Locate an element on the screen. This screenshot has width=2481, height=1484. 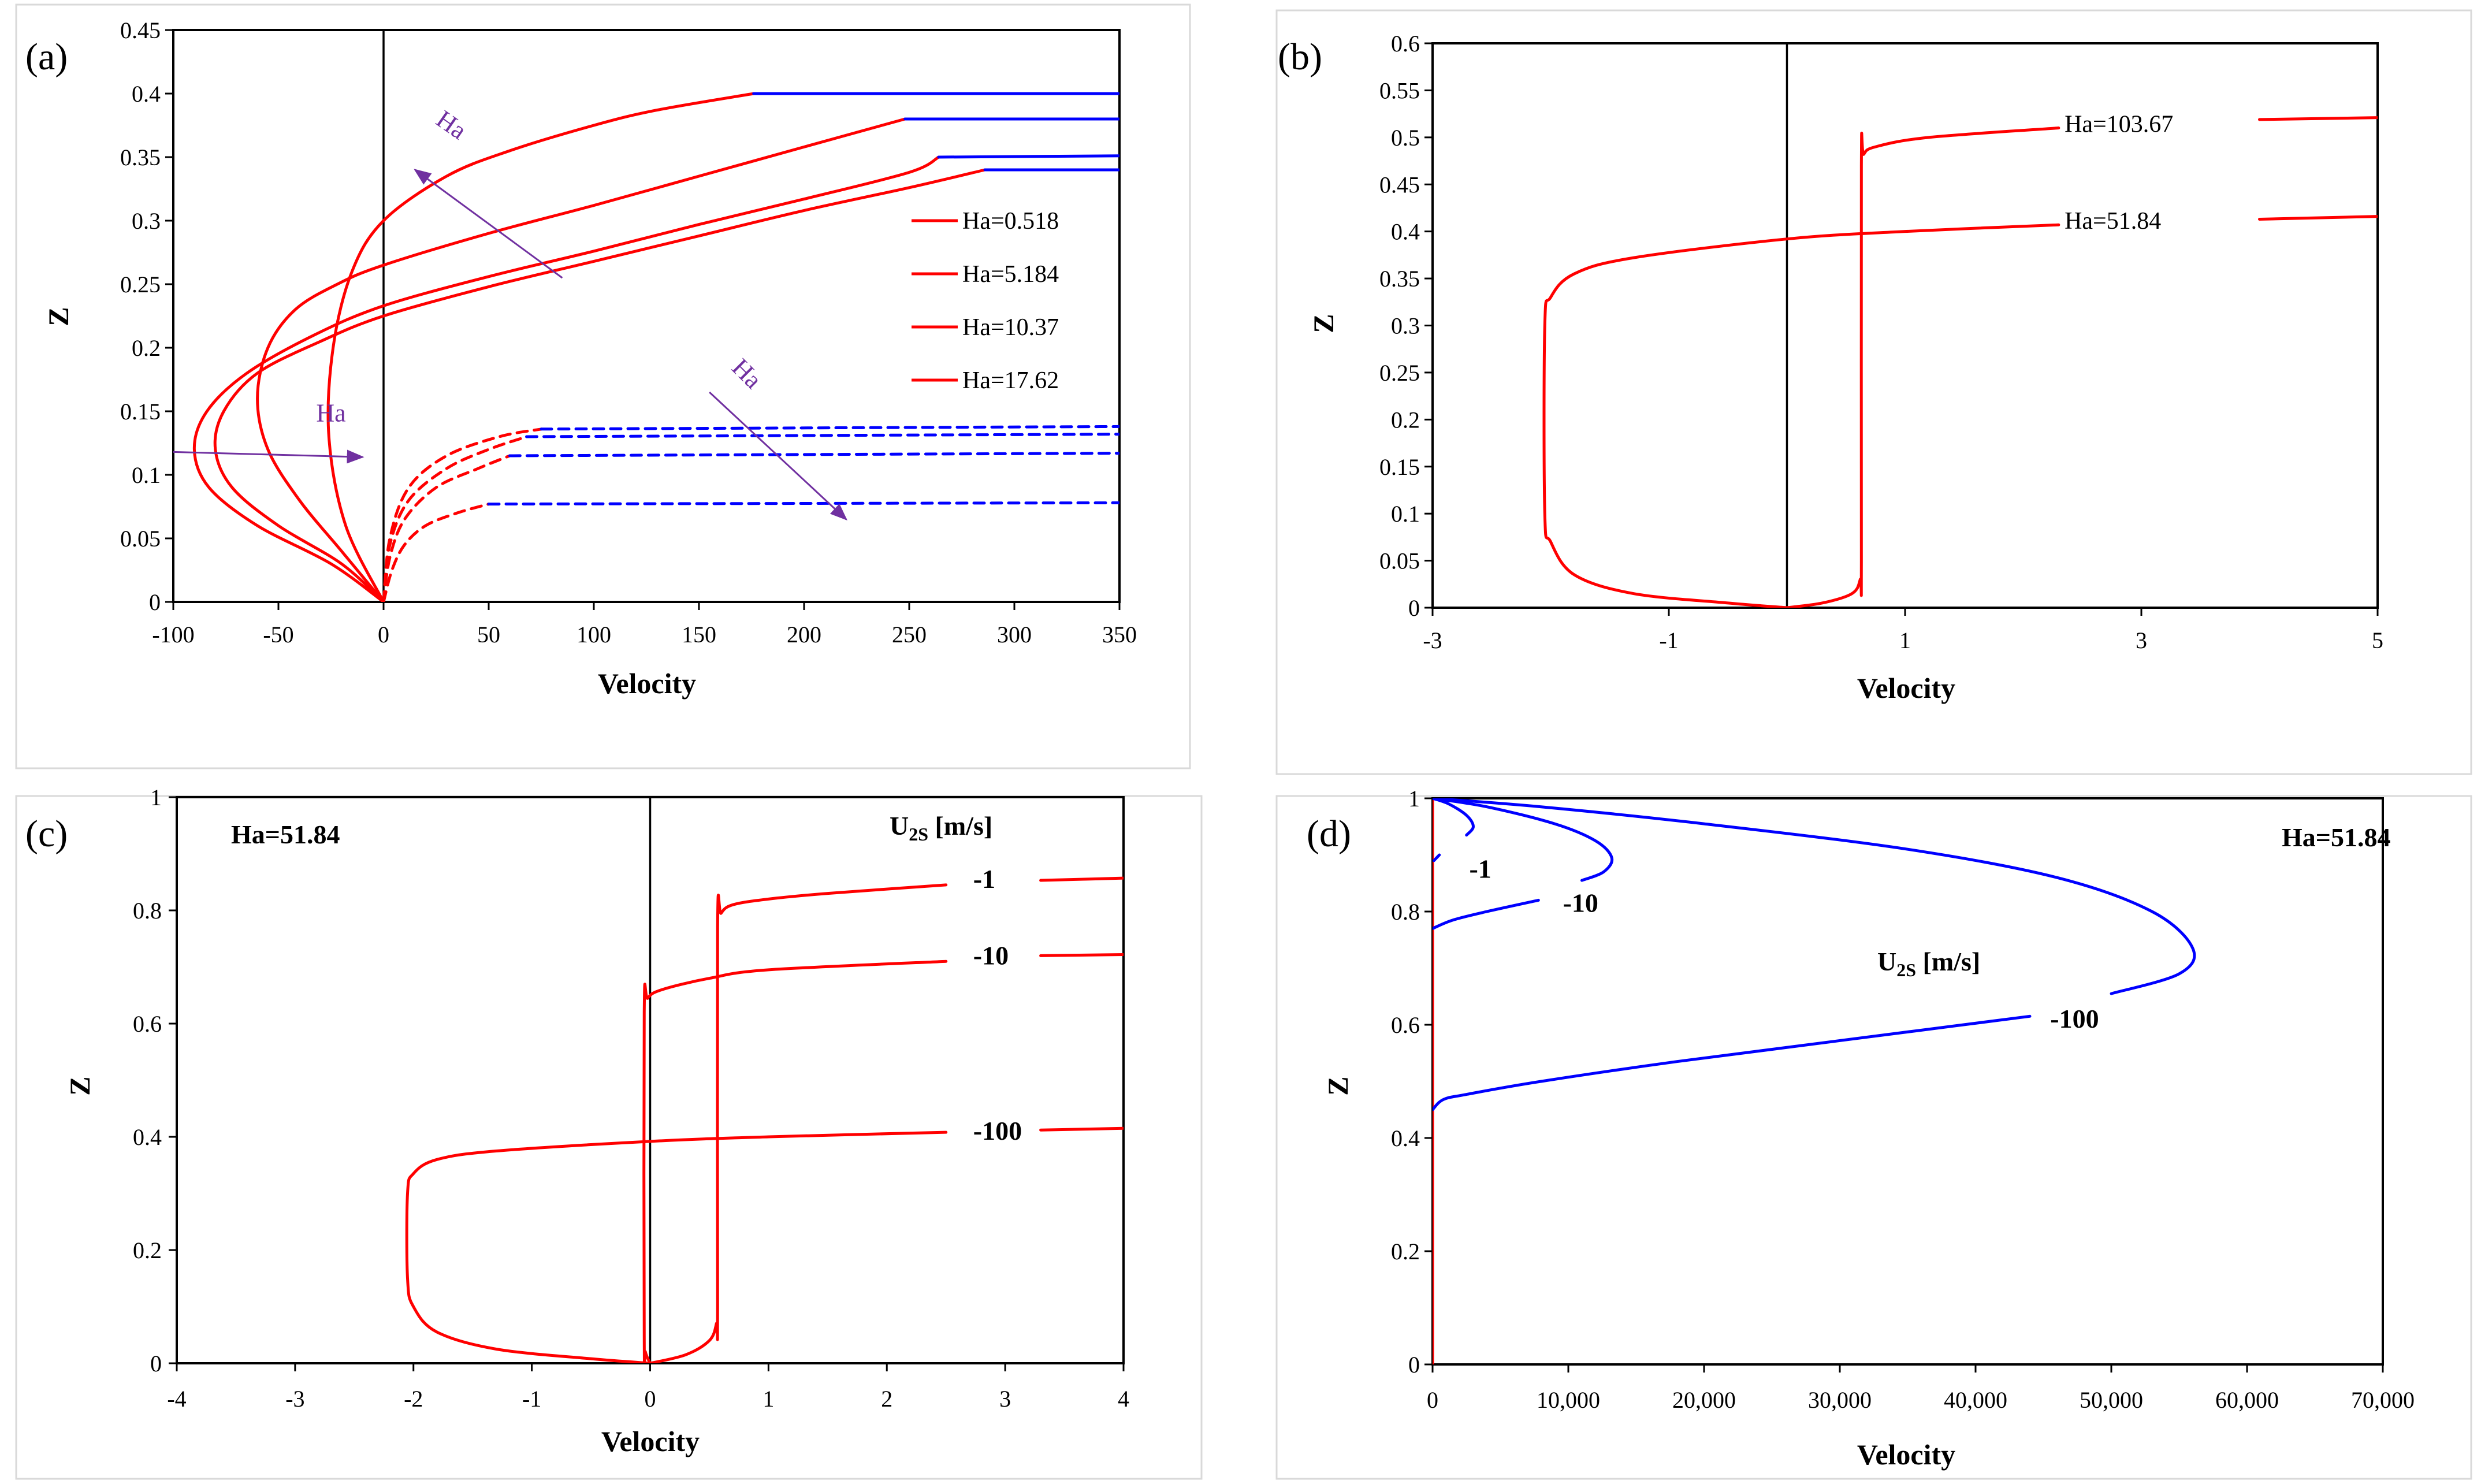
legend-title: U2S [m/s] is located at coordinates (941, 828).